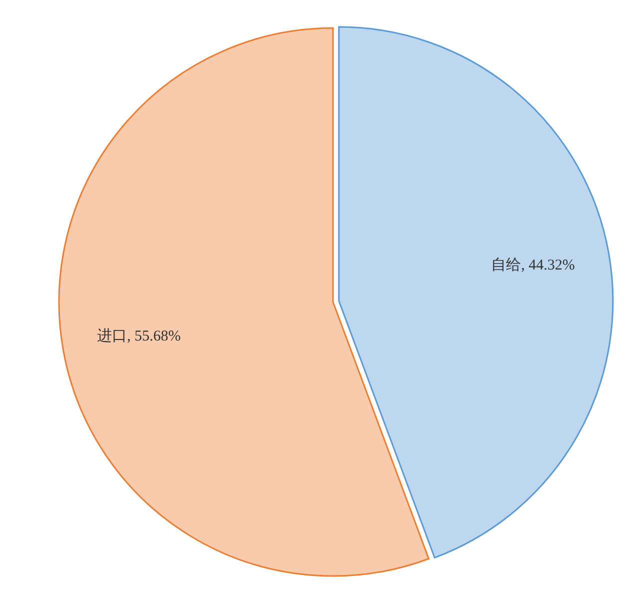 The width and height of the screenshot is (640, 590). I want to click on slice-label: 进口, 55.68%, so click(138, 335).